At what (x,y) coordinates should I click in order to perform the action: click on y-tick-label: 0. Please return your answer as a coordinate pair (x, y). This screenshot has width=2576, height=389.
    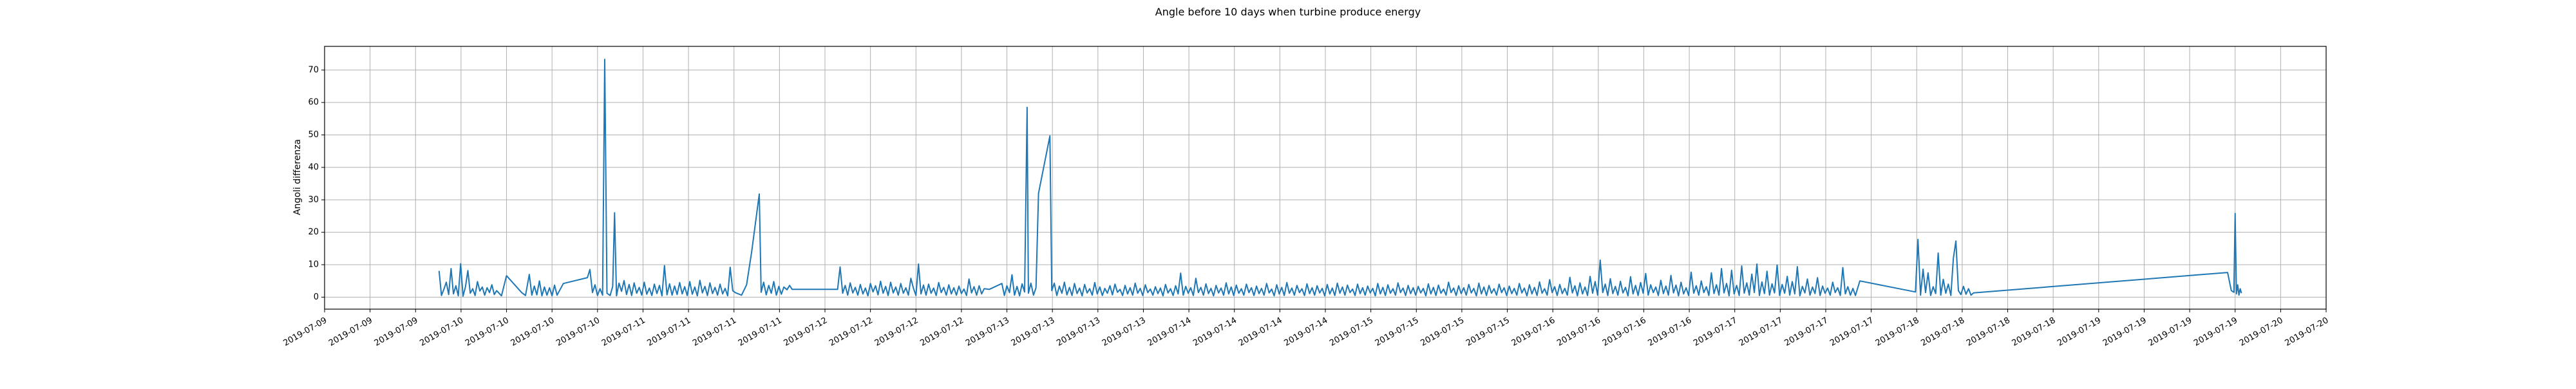
    Looking at the image, I should click on (317, 297).